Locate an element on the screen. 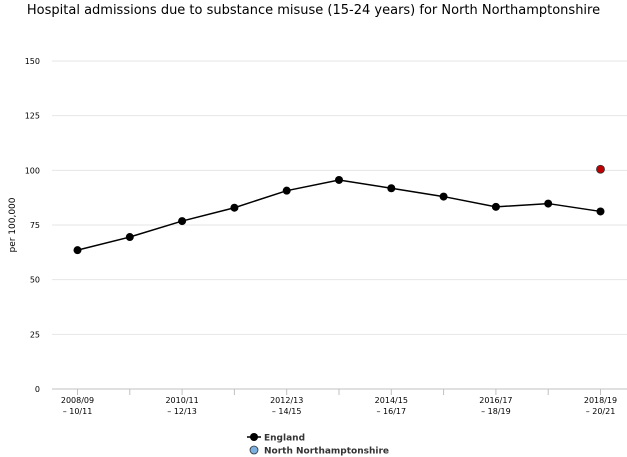  legend-marker-north-northamptonshire is located at coordinates (254, 450).